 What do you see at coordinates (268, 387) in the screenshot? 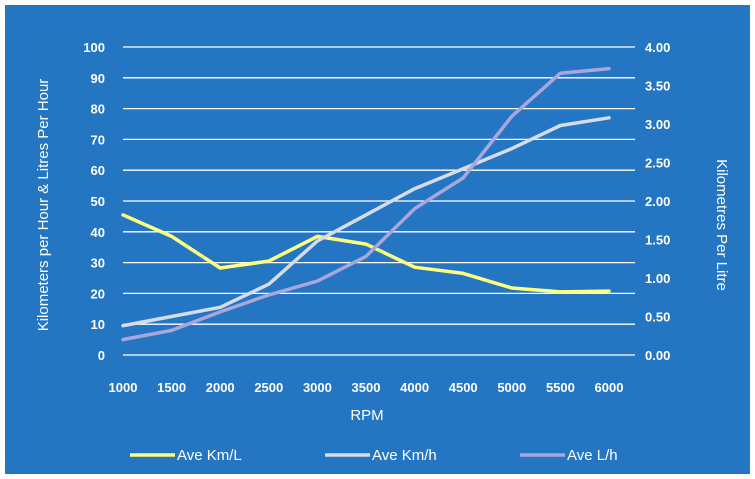
I see `x-tick-label: 2500` at bounding box center [268, 387].